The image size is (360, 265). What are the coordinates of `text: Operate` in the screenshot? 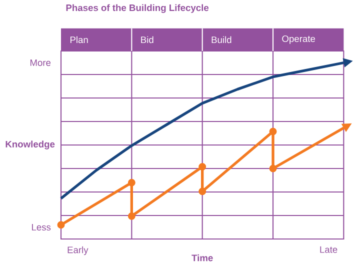 It's located at (299, 39).